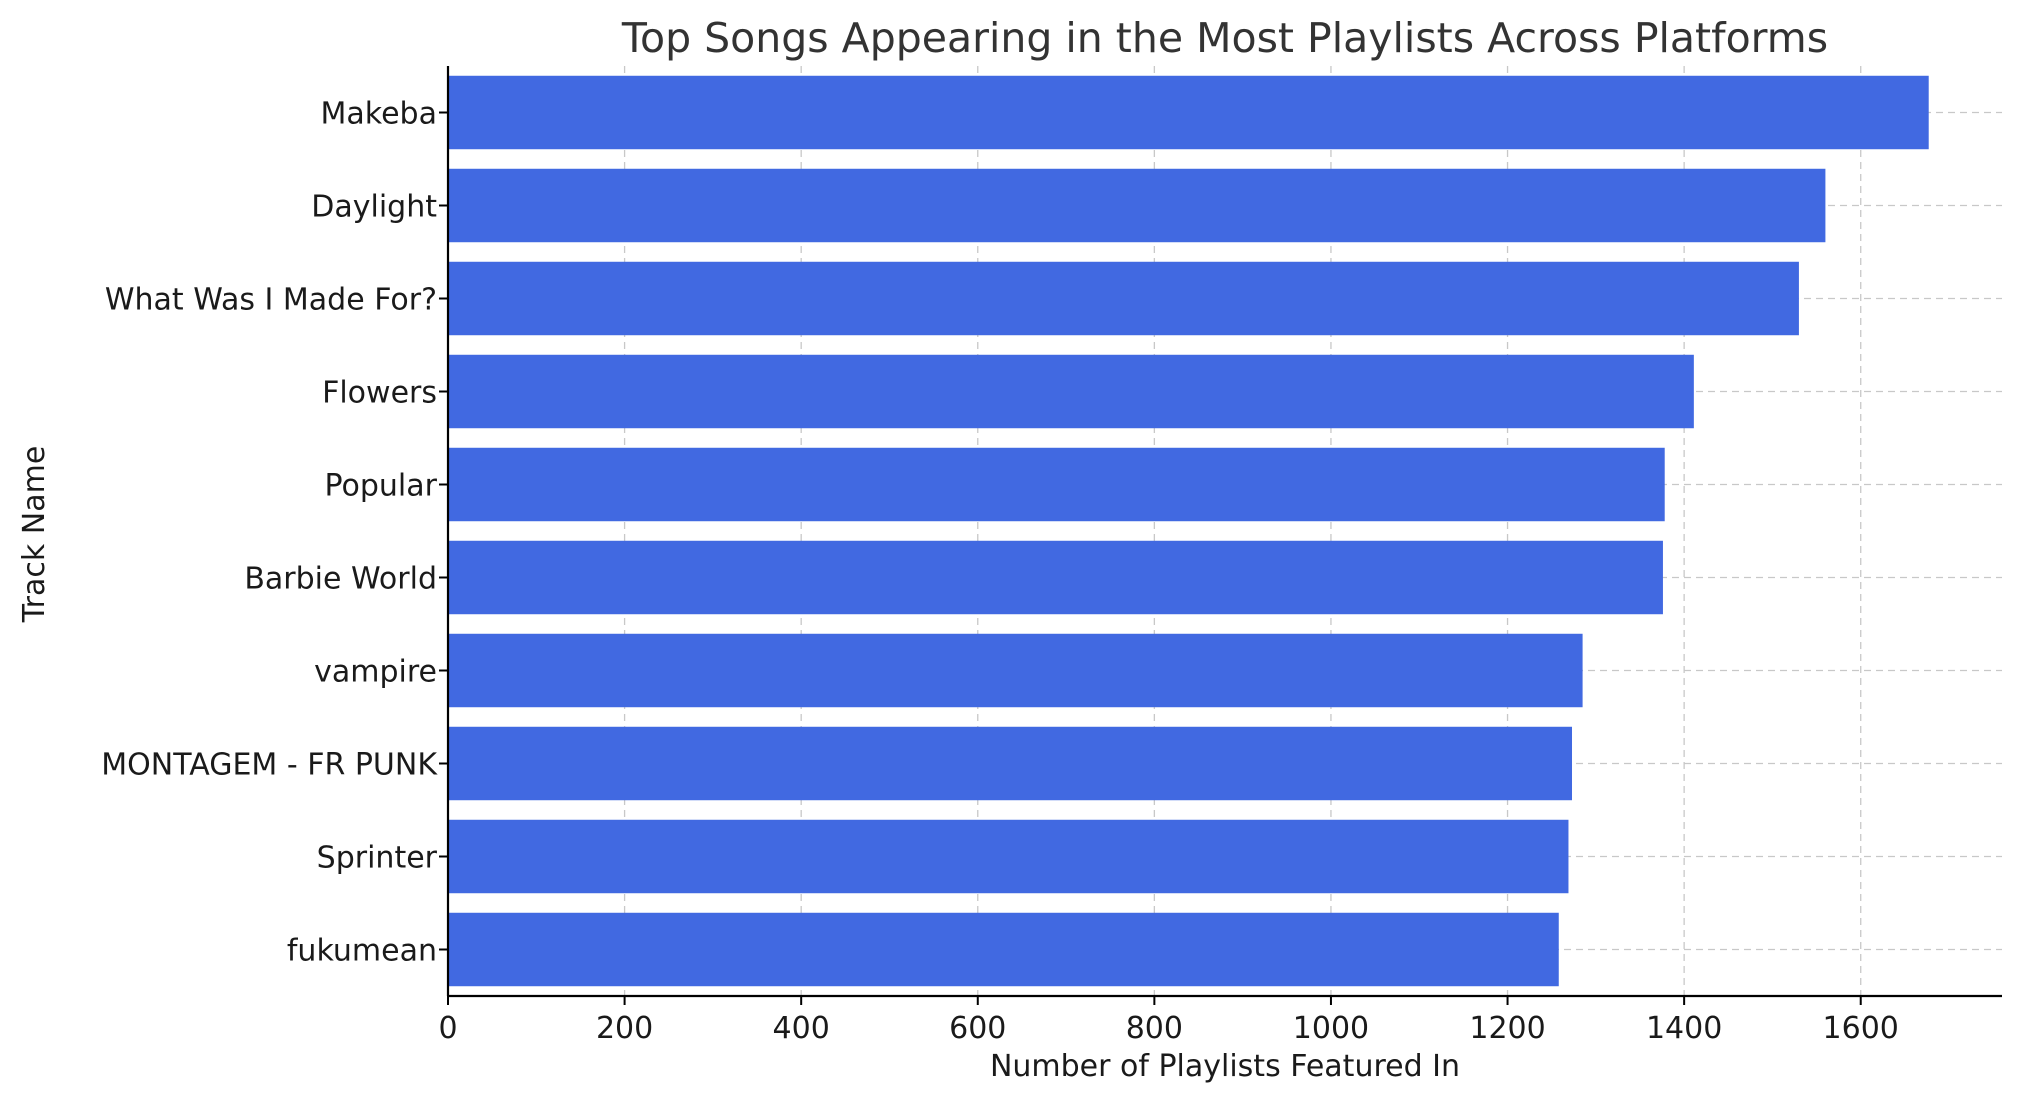 The width and height of the screenshot is (2017, 1101). What do you see at coordinates (381, 486) in the screenshot?
I see `y-tick-label: Popular` at bounding box center [381, 486].